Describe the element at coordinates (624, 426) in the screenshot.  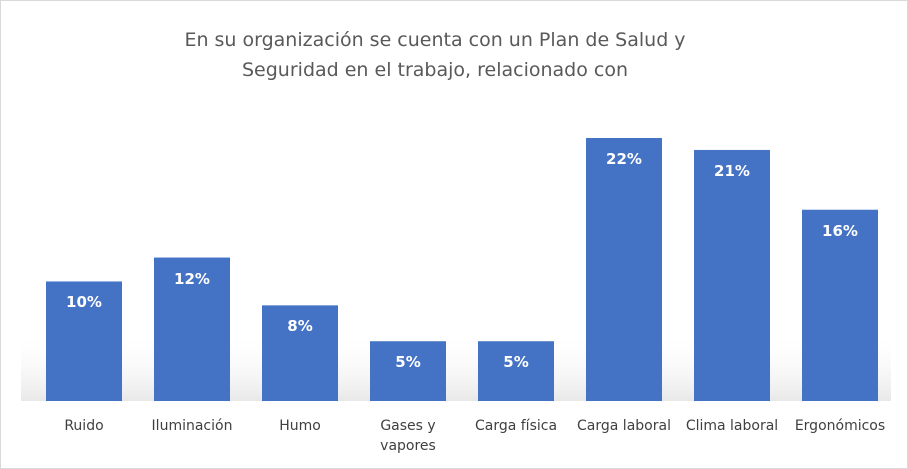
I see `x-tick-label: Carga laboral` at that location.